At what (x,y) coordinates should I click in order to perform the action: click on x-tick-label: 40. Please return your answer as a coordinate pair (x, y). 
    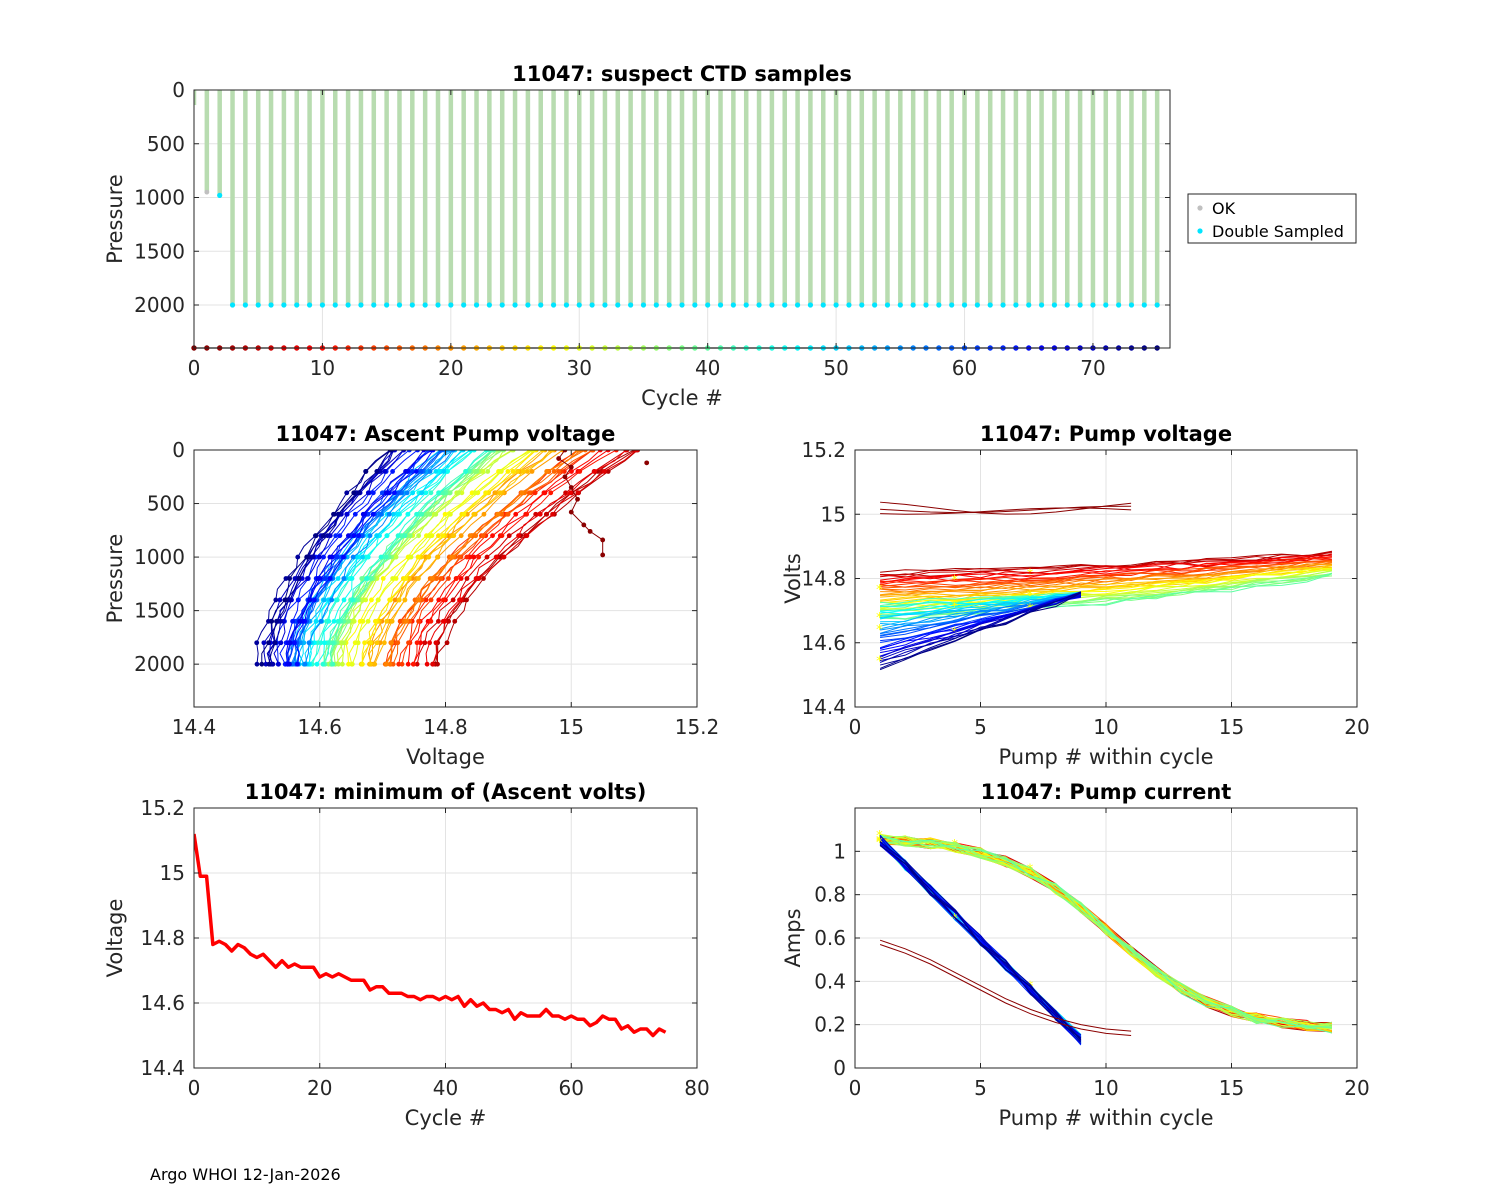
    Looking at the image, I should click on (707, 368).